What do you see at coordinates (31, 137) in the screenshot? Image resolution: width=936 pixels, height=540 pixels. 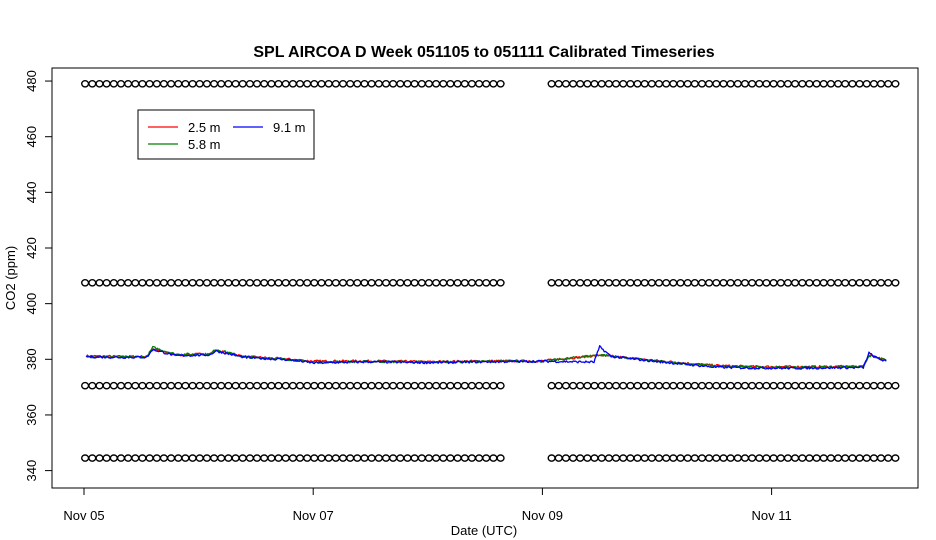 I see `y-tick-label: 460` at bounding box center [31, 137].